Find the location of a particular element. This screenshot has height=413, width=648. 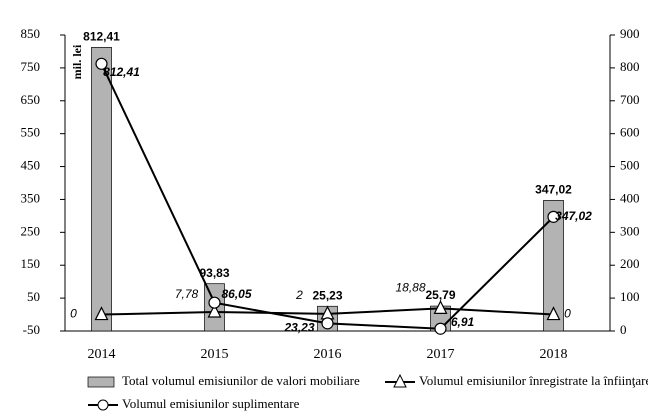

y-tick-label: 850 is located at coordinates (31, 33).